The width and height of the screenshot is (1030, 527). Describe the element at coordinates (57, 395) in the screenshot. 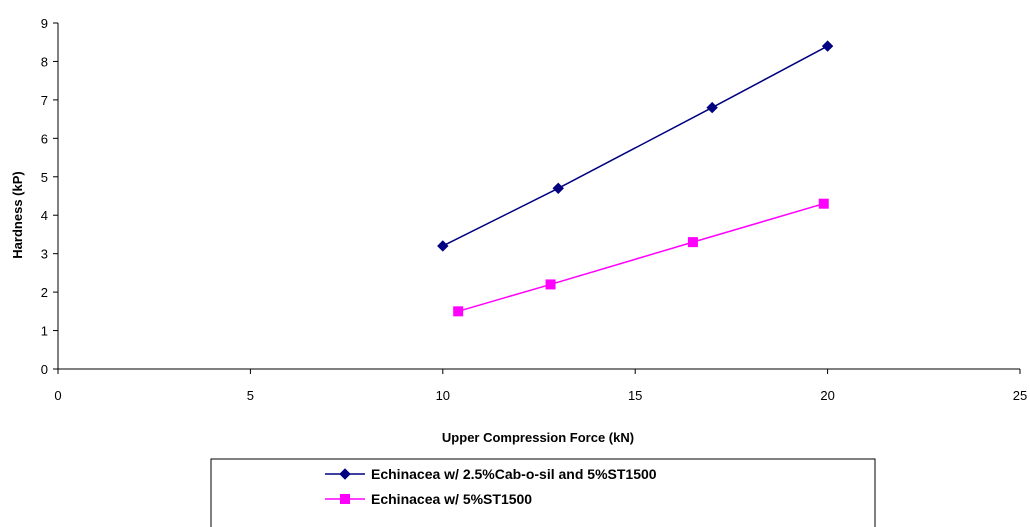

I see `x-tick-label: 0` at that location.